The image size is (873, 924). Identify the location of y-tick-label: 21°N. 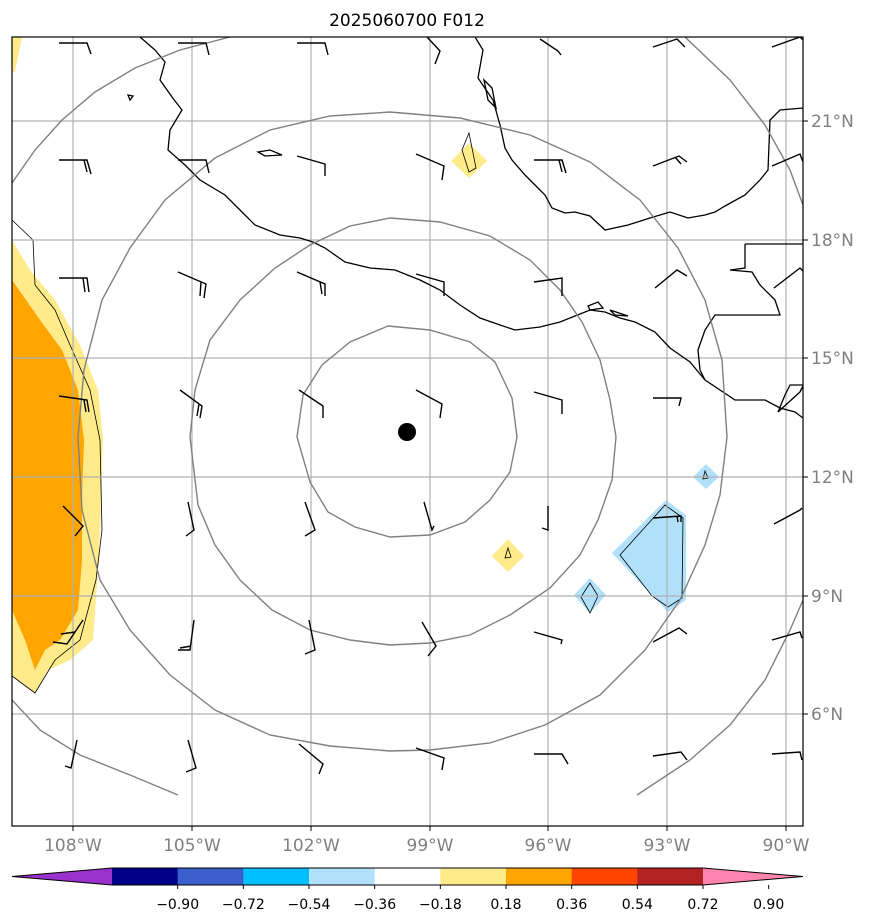
(832, 122).